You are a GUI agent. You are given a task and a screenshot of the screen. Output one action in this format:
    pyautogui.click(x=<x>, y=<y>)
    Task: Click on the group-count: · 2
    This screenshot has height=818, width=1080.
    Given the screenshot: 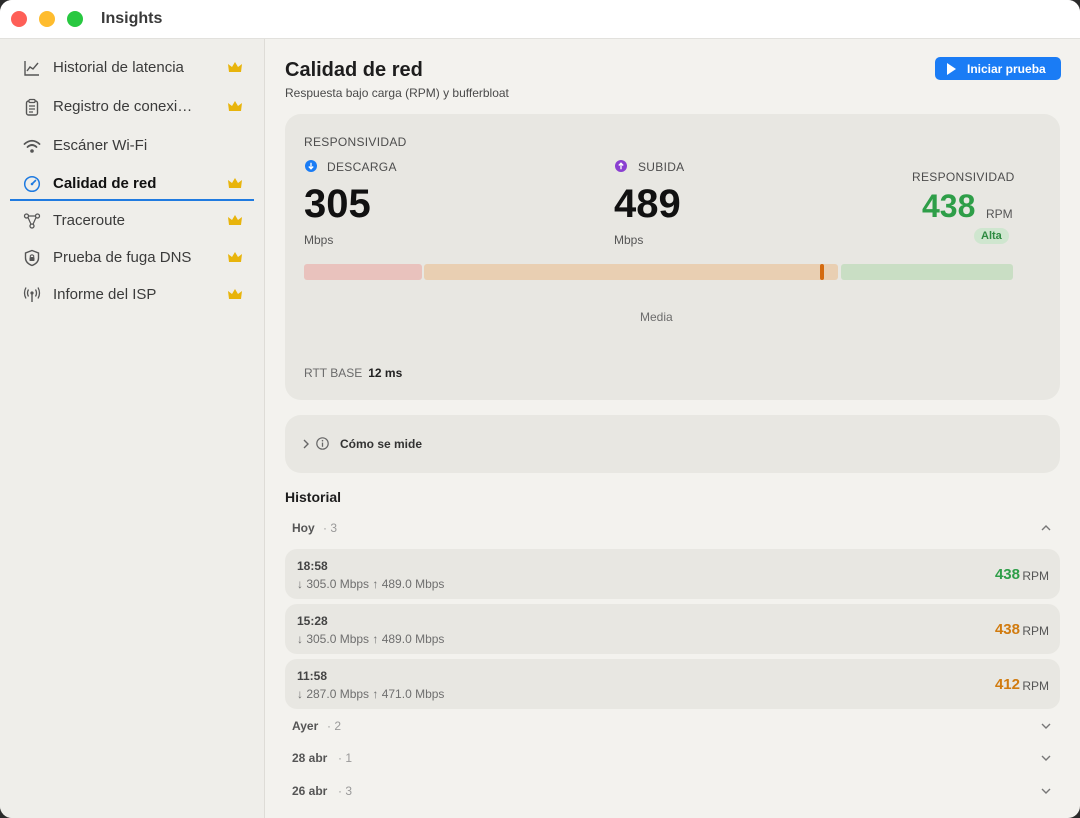 What is the action you would take?
    pyautogui.click(x=334, y=726)
    